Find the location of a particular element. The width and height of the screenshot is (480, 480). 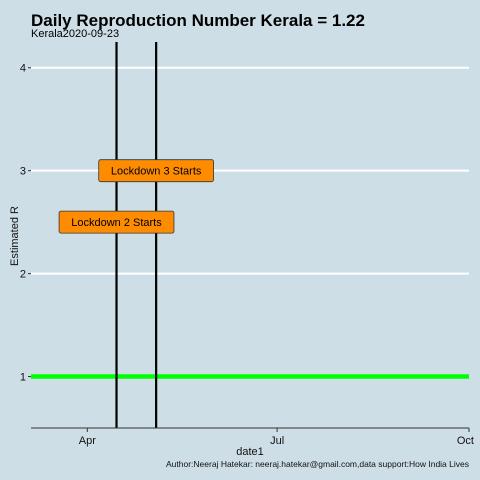

annotation-label: Lockdown 2 Starts is located at coordinates (116, 223).